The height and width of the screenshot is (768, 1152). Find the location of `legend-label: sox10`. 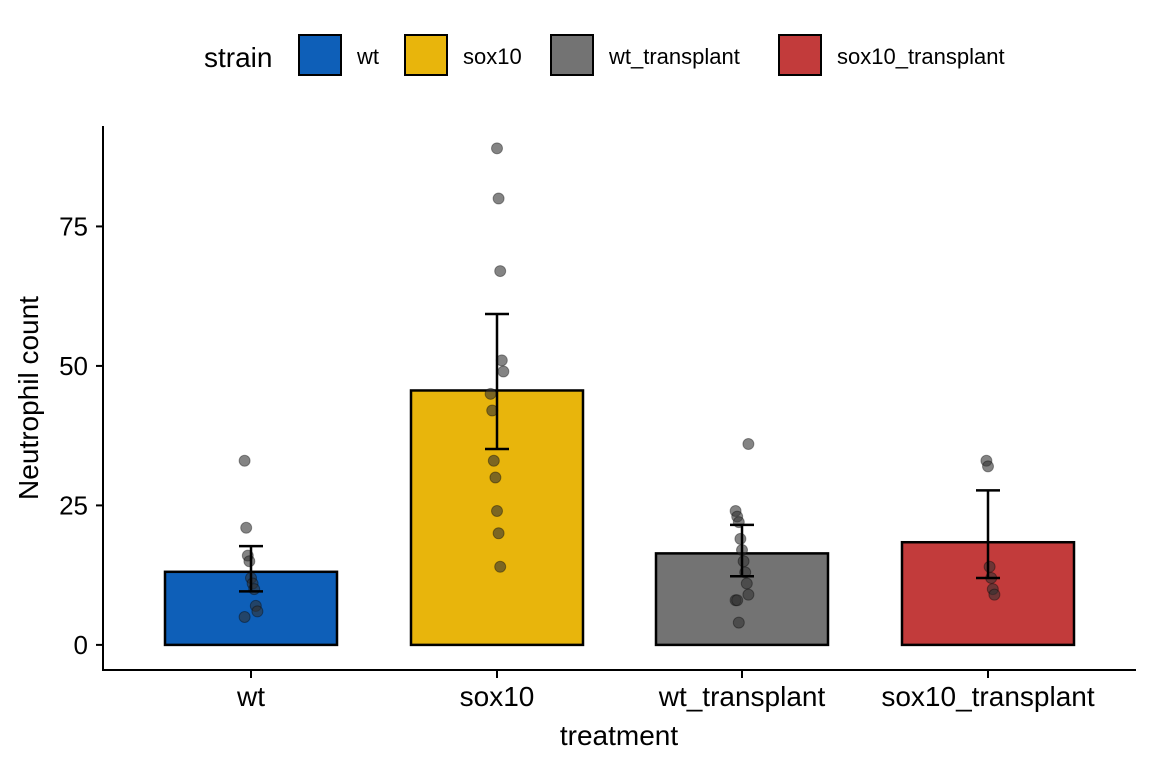

legend-label: sox10 is located at coordinates (492, 56).